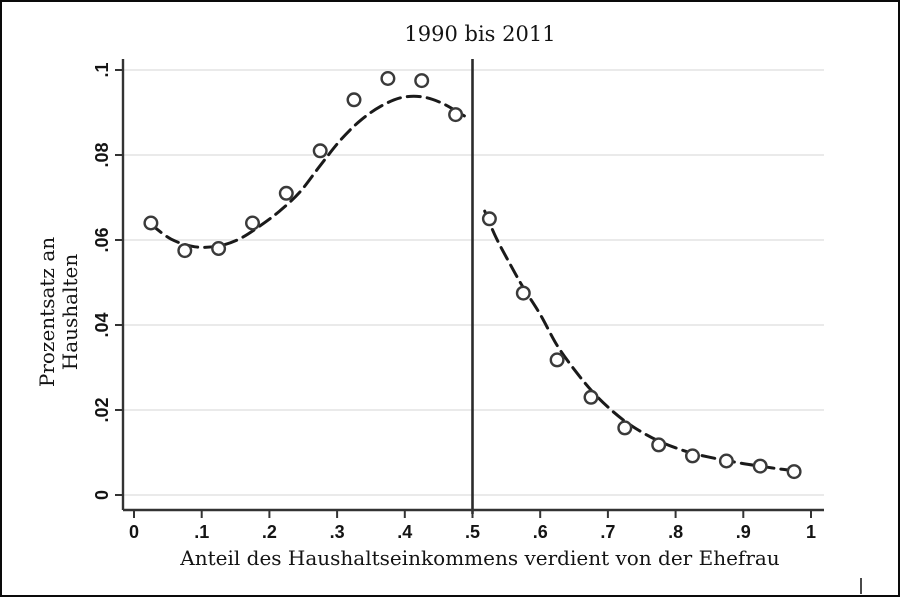 The height and width of the screenshot is (597, 900). I want to click on y-tick-label: .02, so click(102, 409).